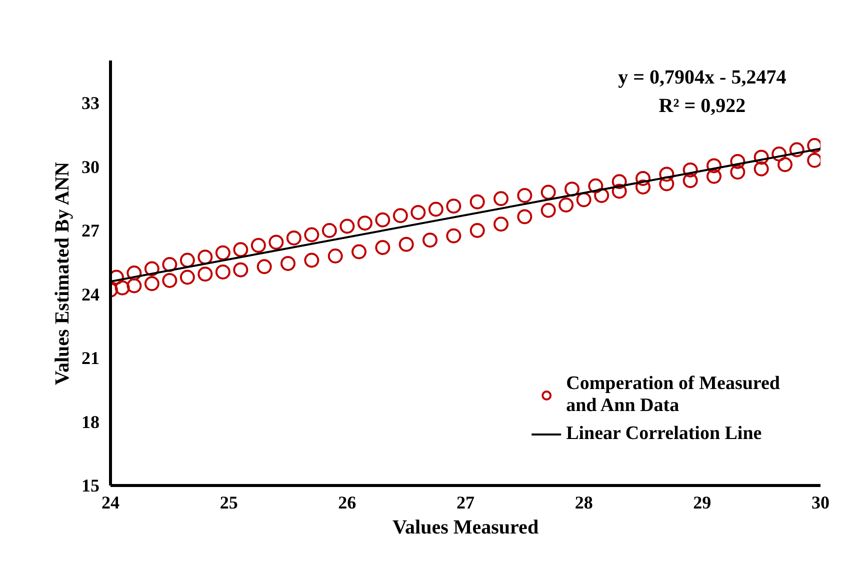  Describe the element at coordinates (63, 273) in the screenshot. I see `y-axis-title: Values Estimated By ANN` at that location.